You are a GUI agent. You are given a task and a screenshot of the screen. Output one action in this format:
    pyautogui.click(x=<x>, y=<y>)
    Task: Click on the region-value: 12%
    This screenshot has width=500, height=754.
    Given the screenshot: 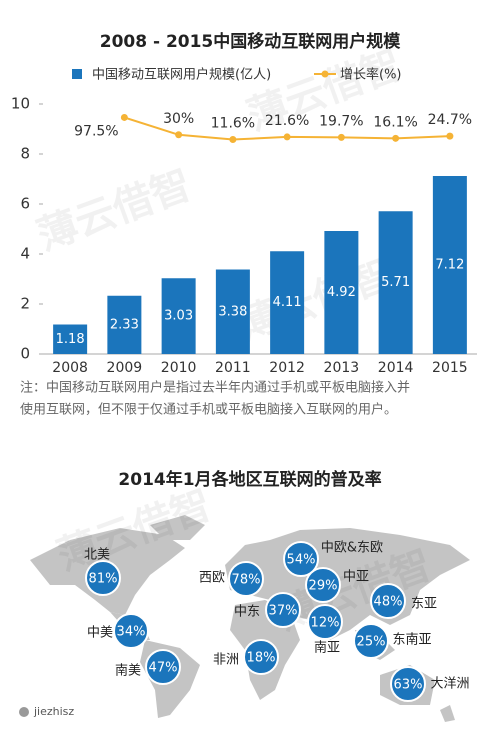 What is the action you would take?
    pyautogui.click(x=325, y=623)
    